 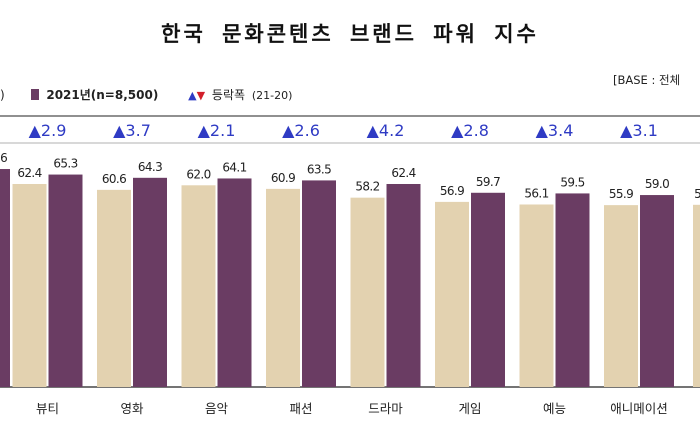 I want to click on chart-title: 한국 문화콘텐츠 브랜드 파워 지수, so click(x=350, y=34).